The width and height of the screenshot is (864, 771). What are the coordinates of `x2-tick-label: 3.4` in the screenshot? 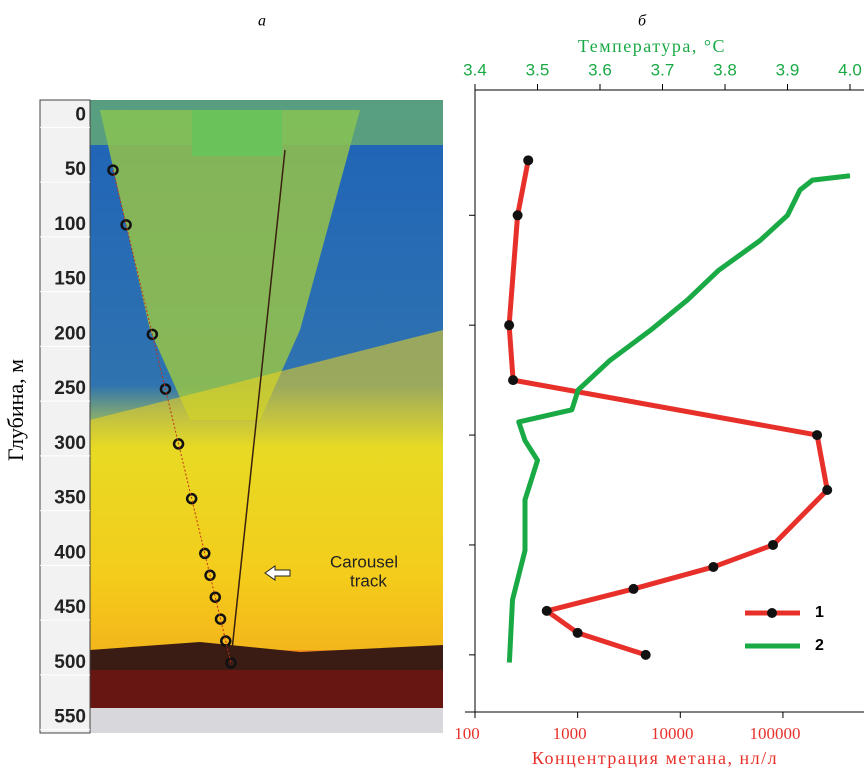 It's located at (475, 69).